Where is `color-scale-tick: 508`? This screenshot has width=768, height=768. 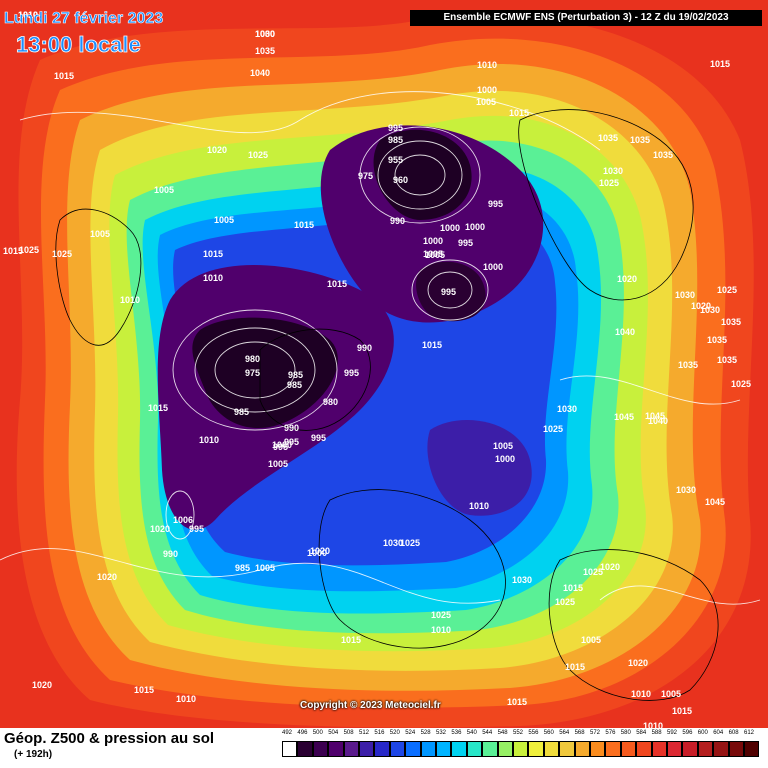 color-scale-tick: 508 is located at coordinates (348, 733).